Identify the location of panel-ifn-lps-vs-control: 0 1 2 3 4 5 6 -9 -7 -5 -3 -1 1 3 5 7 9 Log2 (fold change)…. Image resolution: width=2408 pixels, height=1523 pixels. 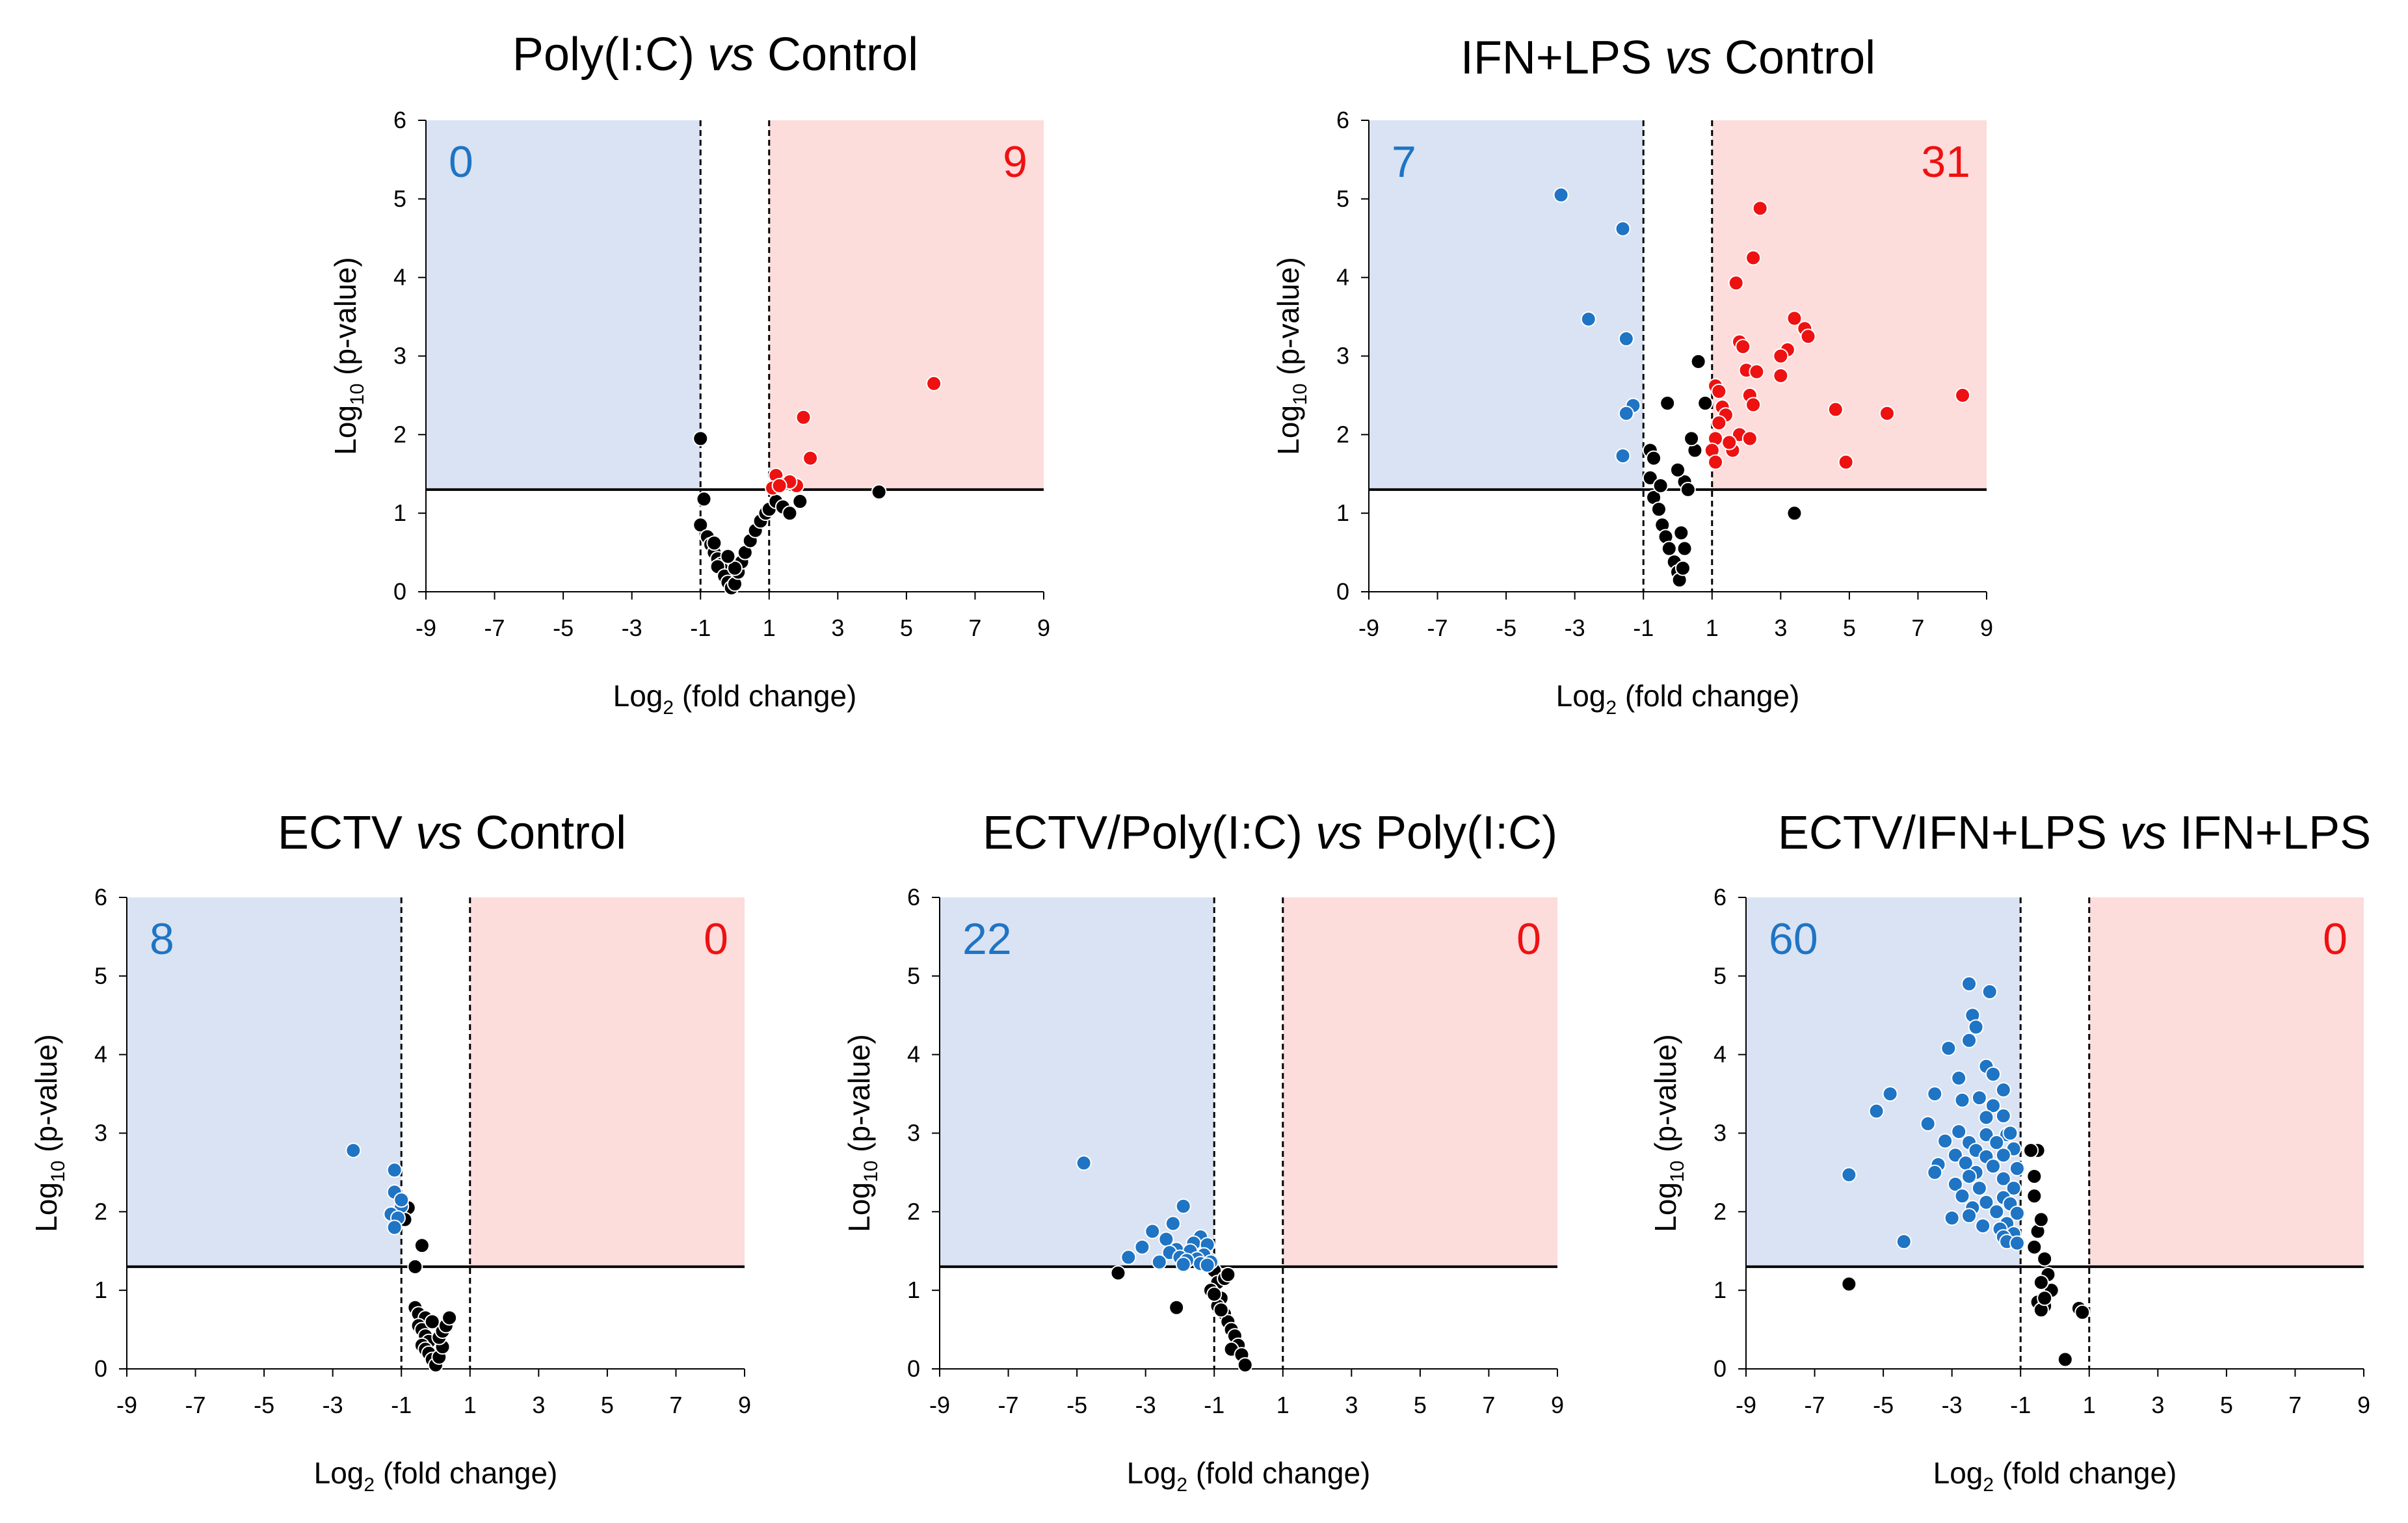
(1632, 375).